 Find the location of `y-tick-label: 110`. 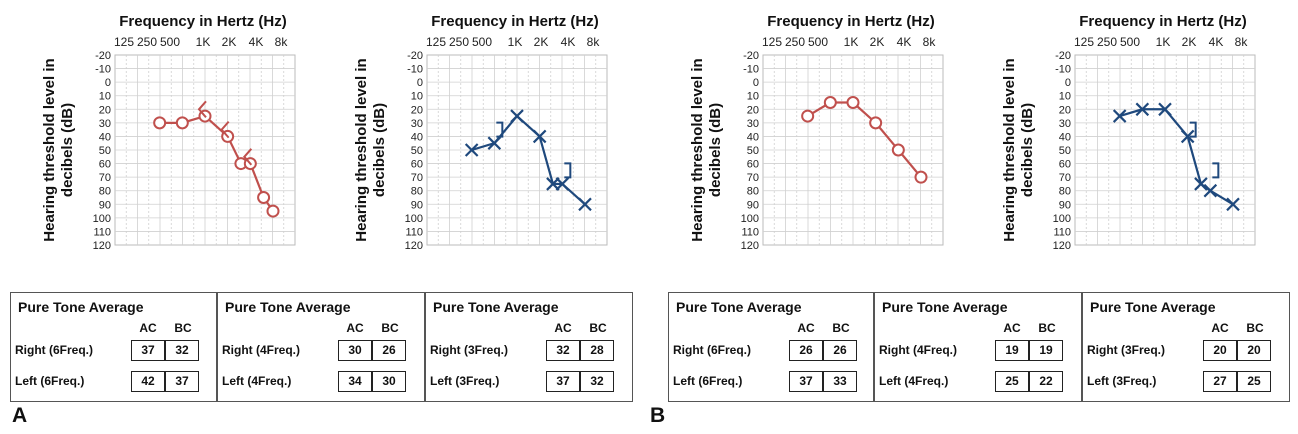

y-tick-label: 110 is located at coordinates (414, 232).